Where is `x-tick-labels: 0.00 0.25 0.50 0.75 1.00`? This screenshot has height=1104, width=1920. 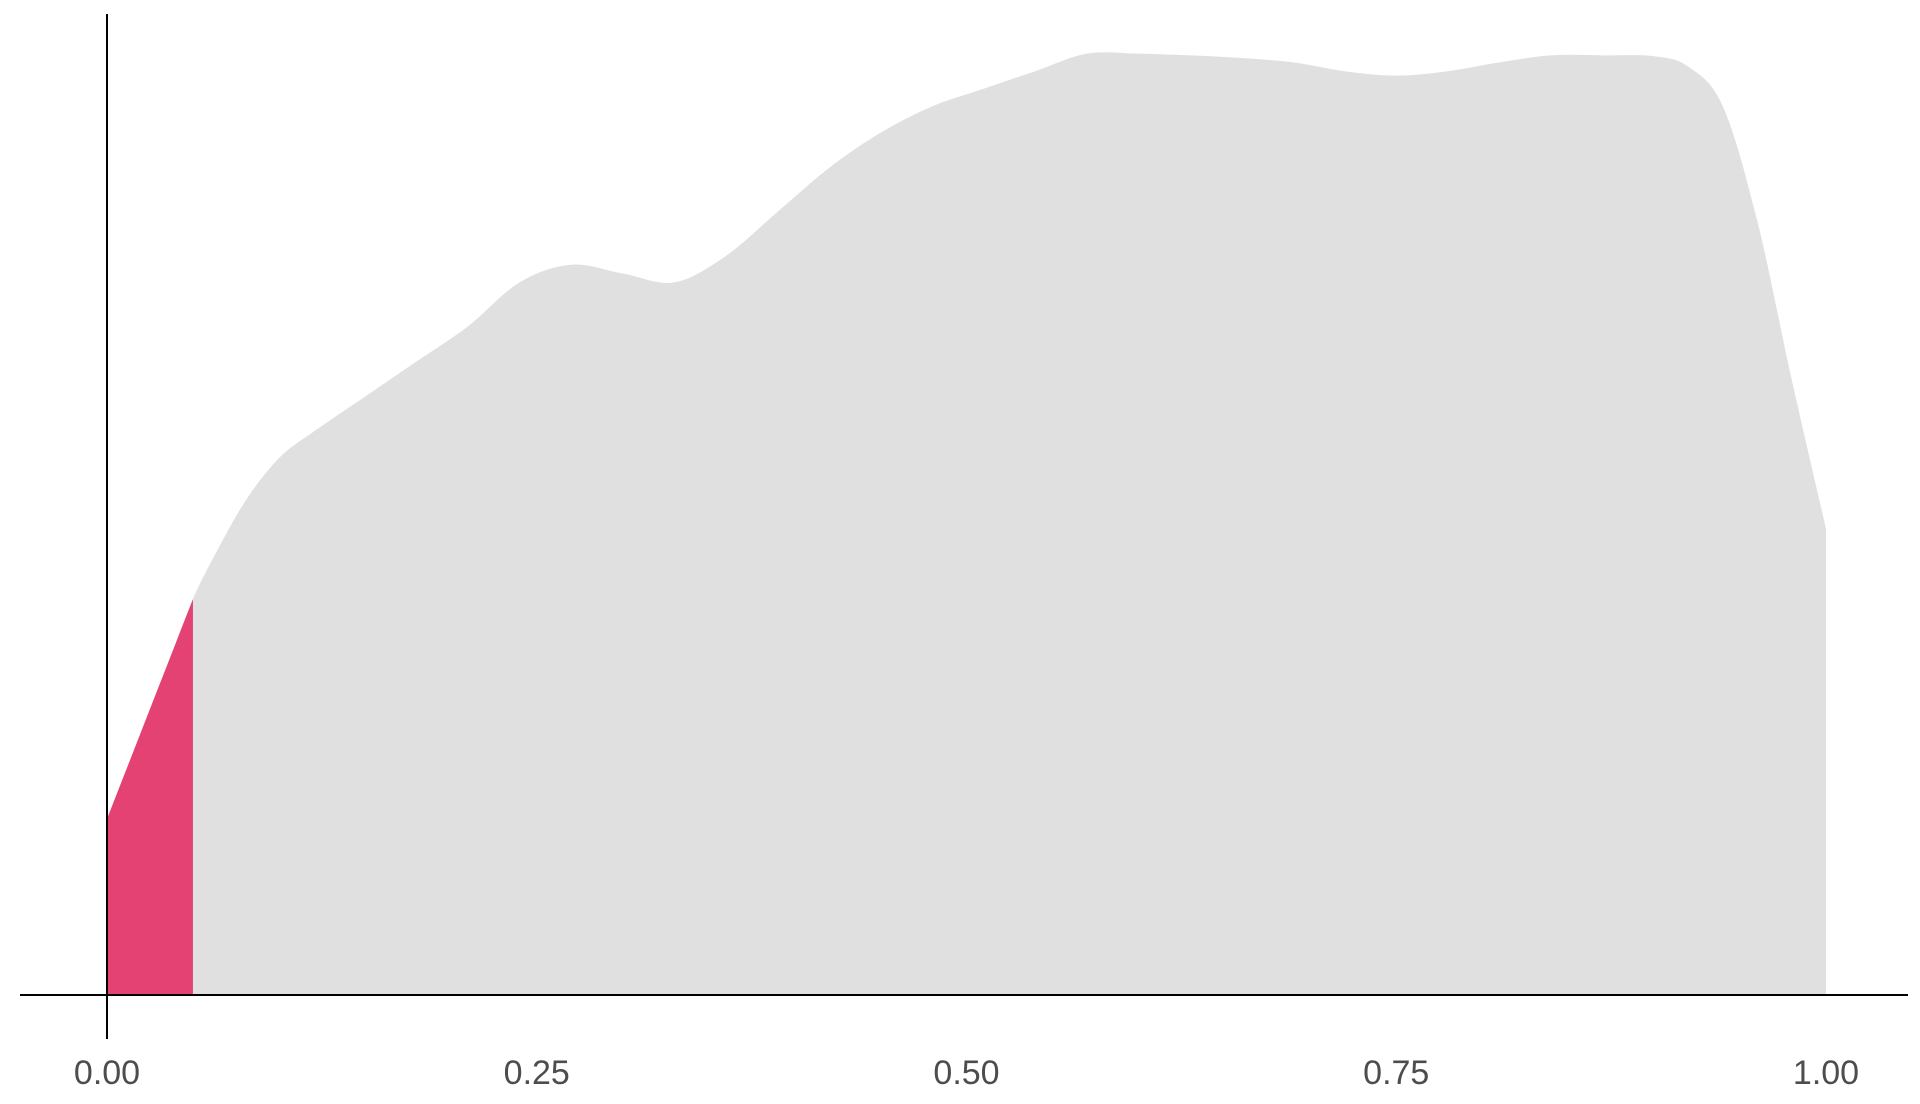
x-tick-labels: 0.00 0.25 0.50 0.75 1.00 is located at coordinates (966, 1073).